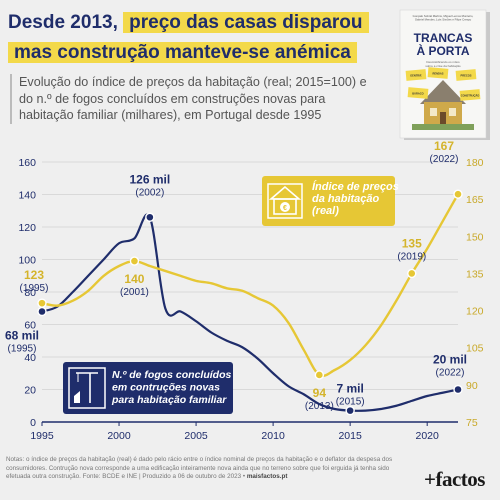 The height and width of the screenshot is (500, 500). Describe the element at coordinates (244, 431) in the screenshot. I see `axis-x: 1995 2000 2005 2010 2015 2020` at that location.